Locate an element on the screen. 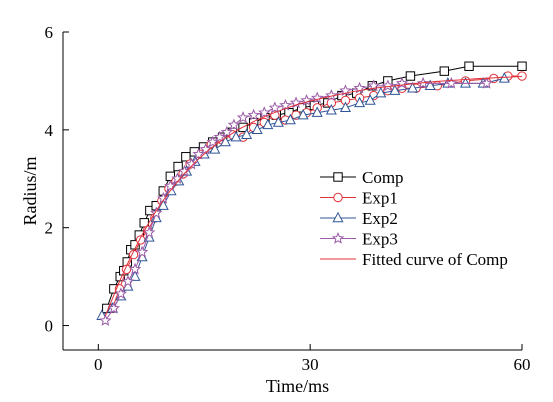  y-tick-label: 0 is located at coordinates (49, 326).